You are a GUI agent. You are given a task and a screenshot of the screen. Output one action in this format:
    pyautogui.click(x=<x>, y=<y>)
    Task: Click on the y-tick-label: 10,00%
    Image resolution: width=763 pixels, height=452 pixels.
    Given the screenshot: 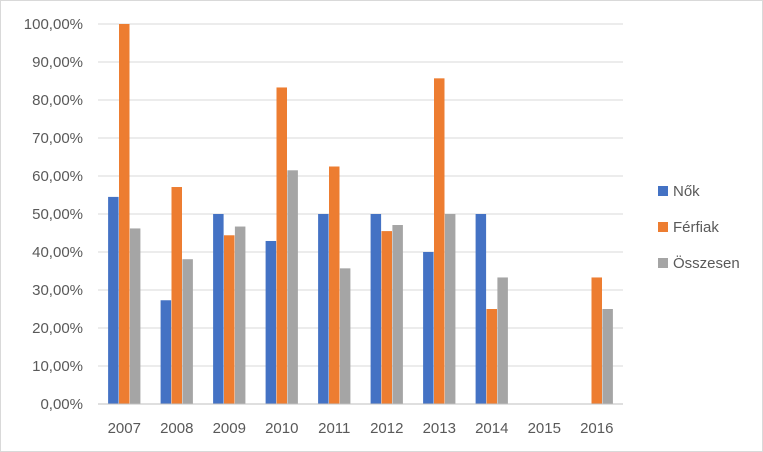 What is the action you would take?
    pyautogui.click(x=57, y=366)
    